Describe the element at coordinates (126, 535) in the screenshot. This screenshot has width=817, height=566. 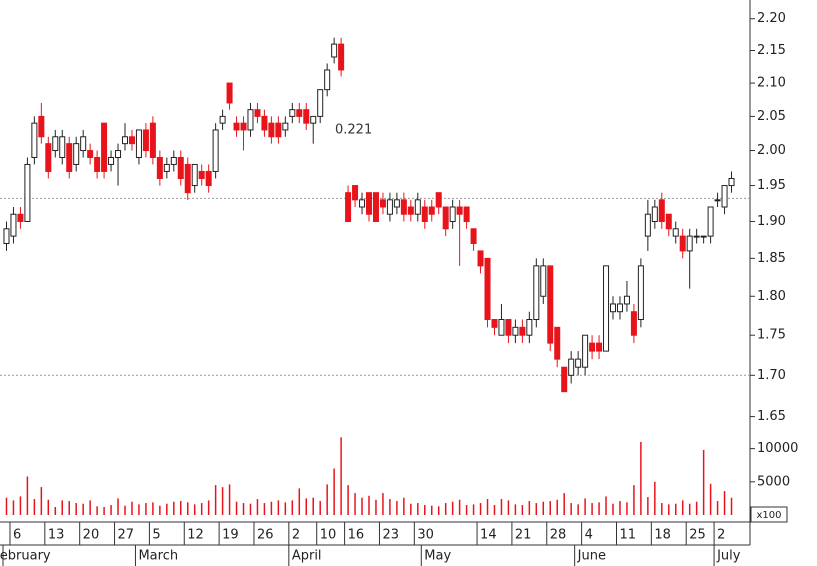
I see `x-tick-label: 27` at that location.